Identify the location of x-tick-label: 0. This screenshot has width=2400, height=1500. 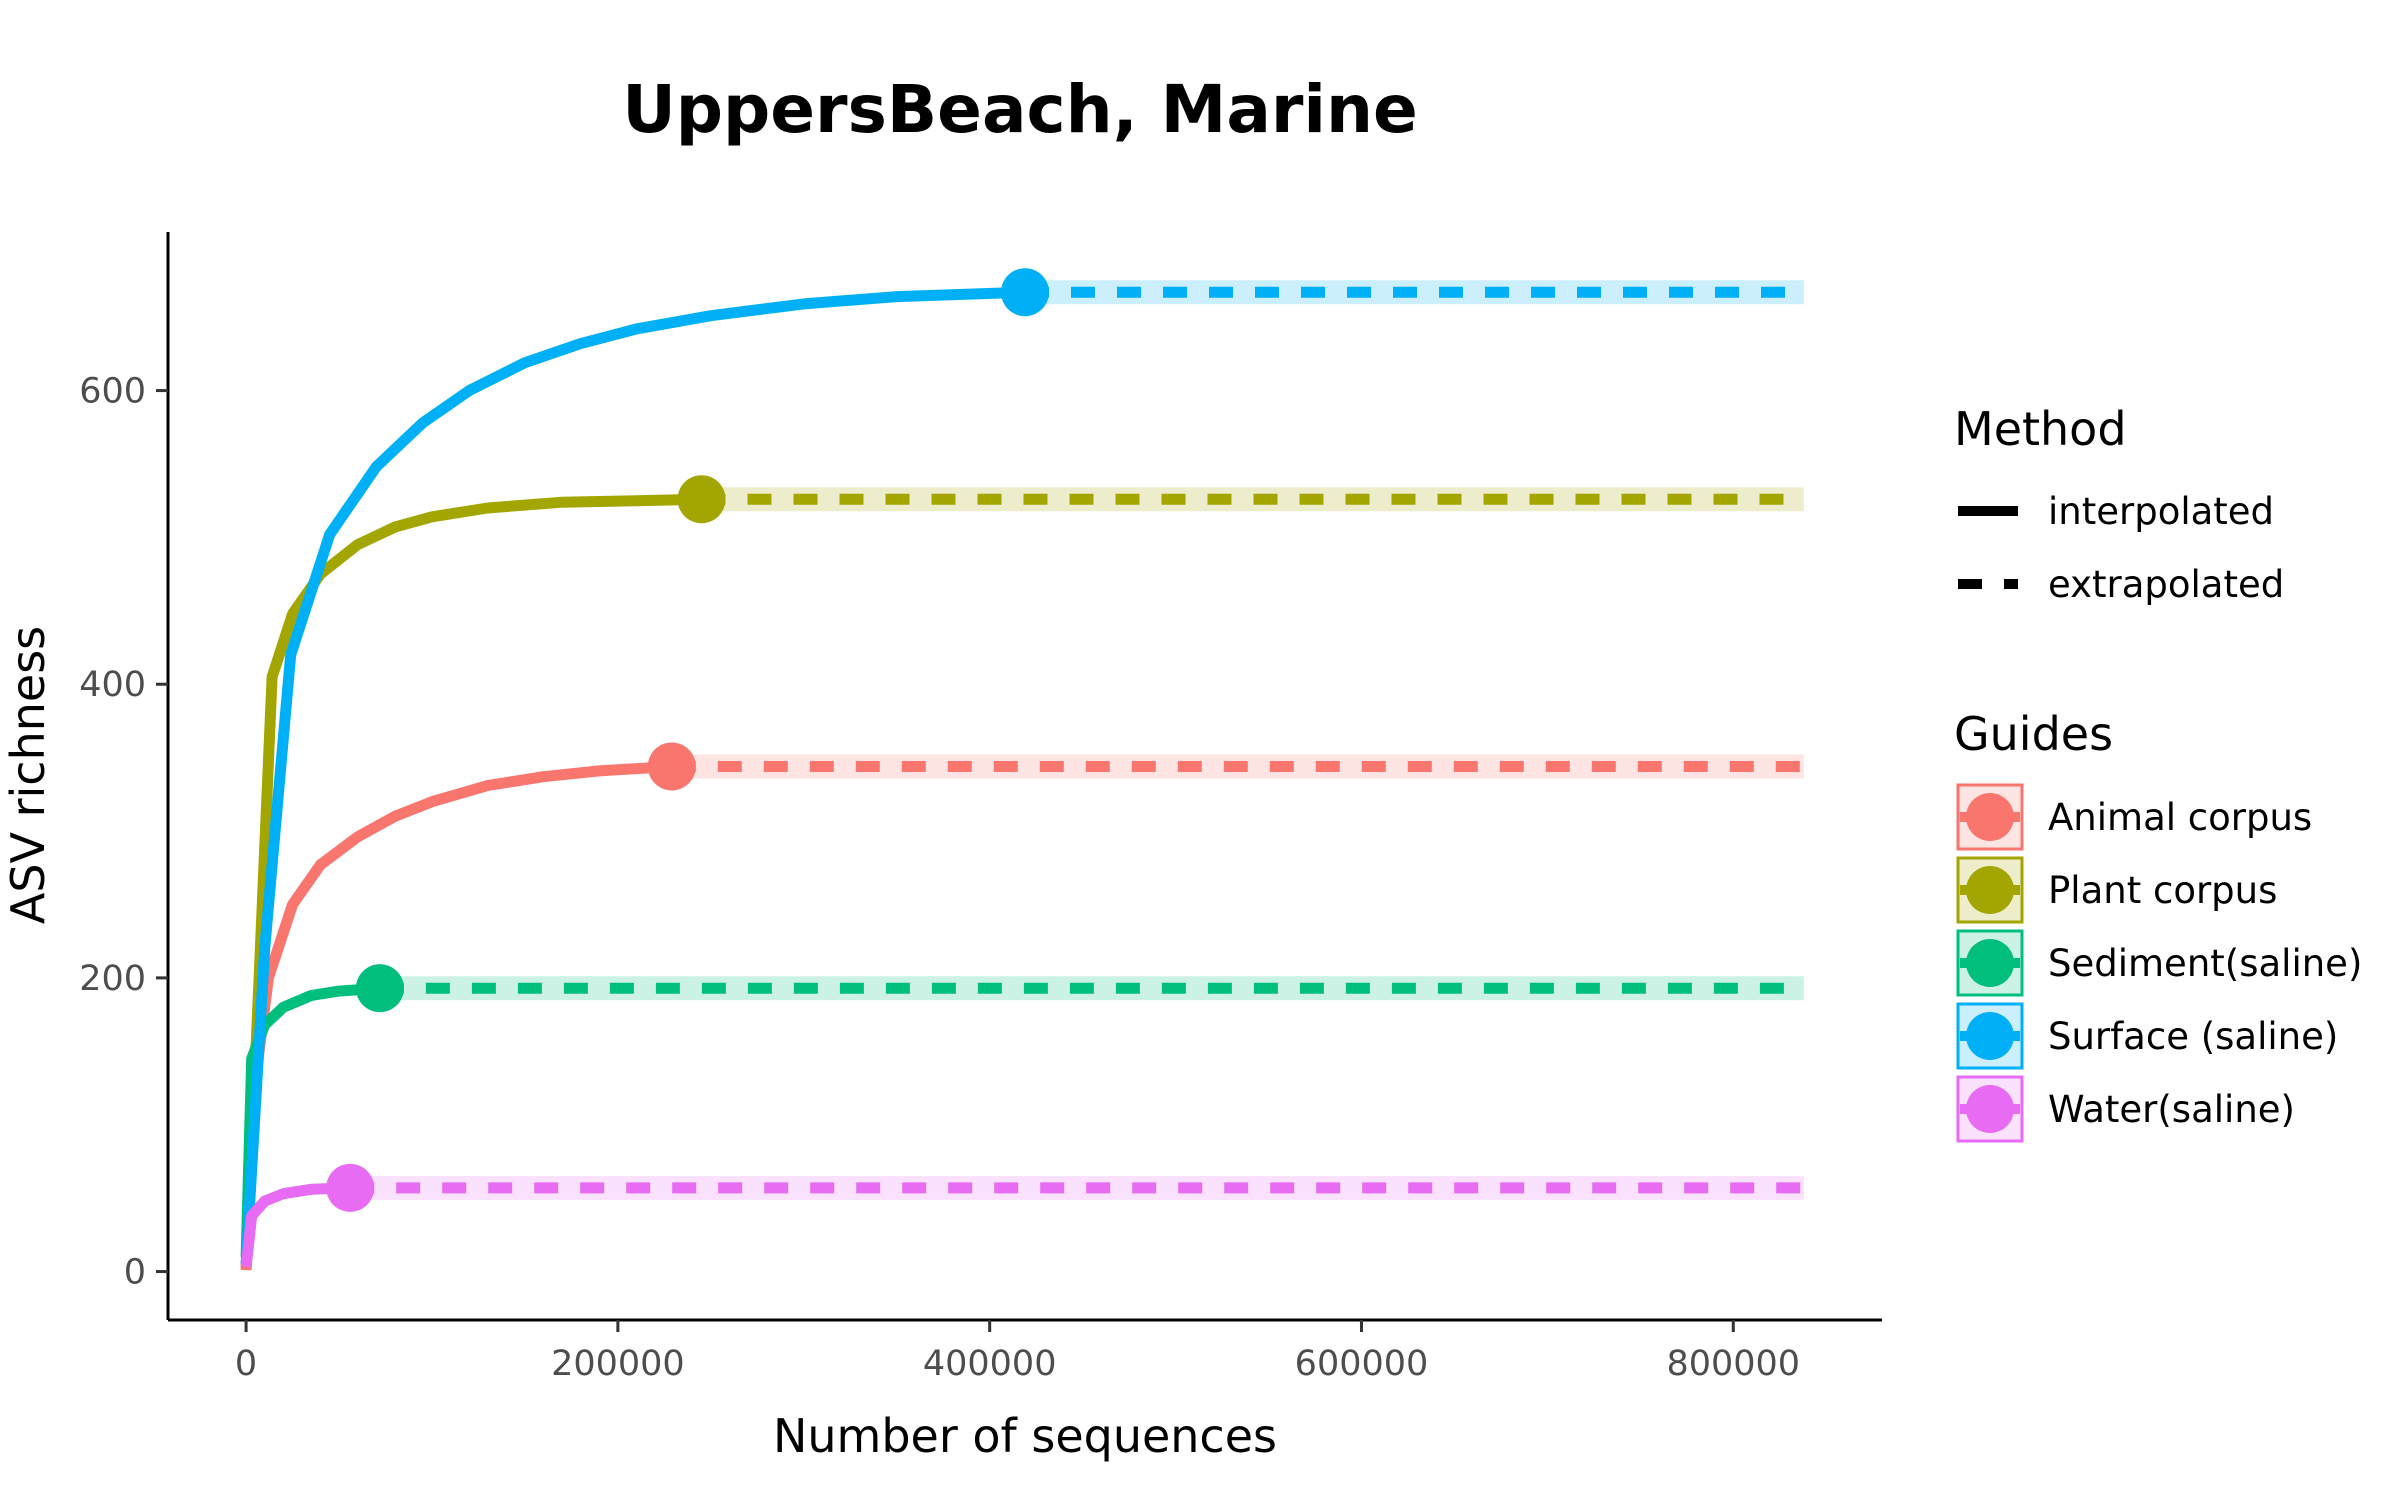
(246, 1364).